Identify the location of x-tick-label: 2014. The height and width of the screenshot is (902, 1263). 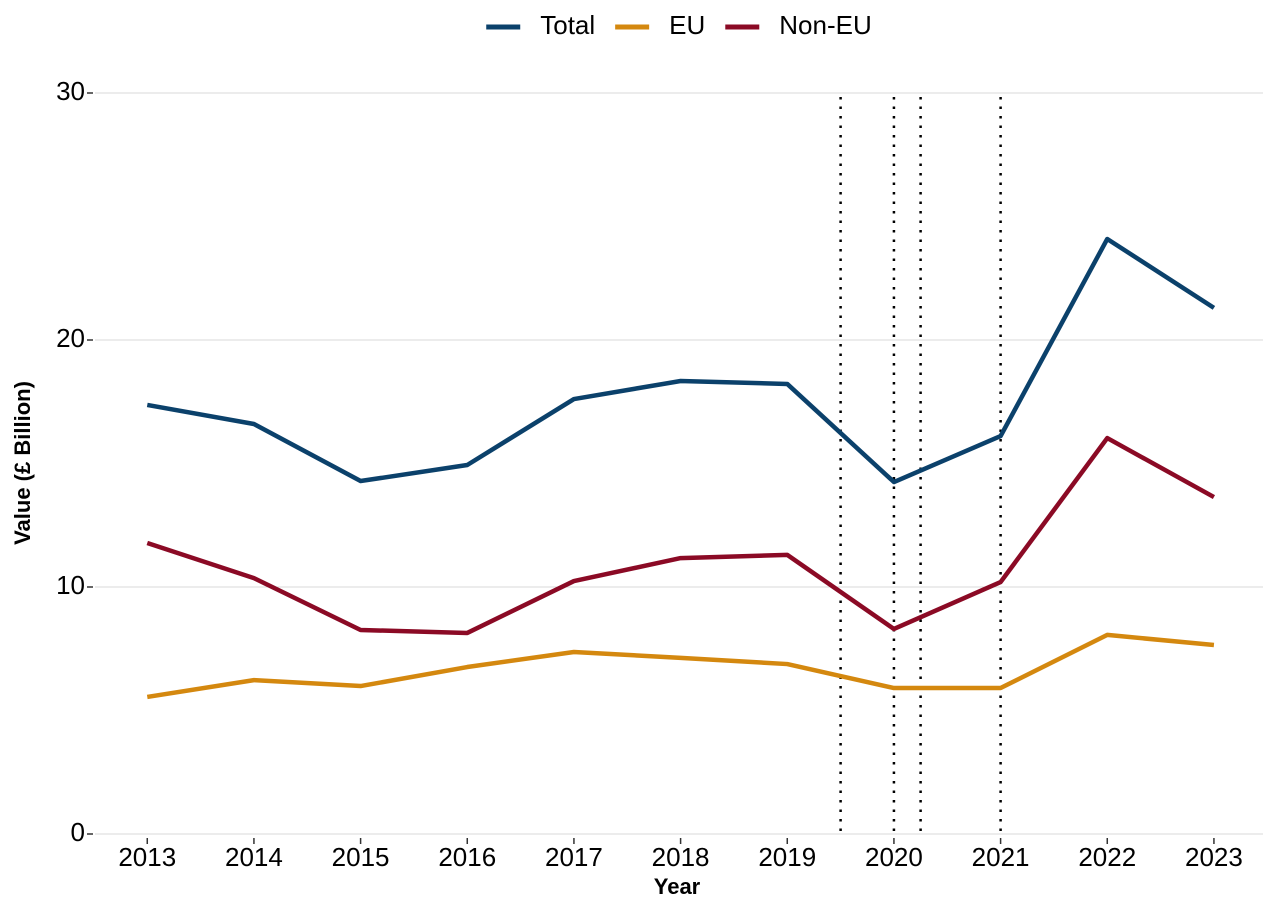
(254, 857).